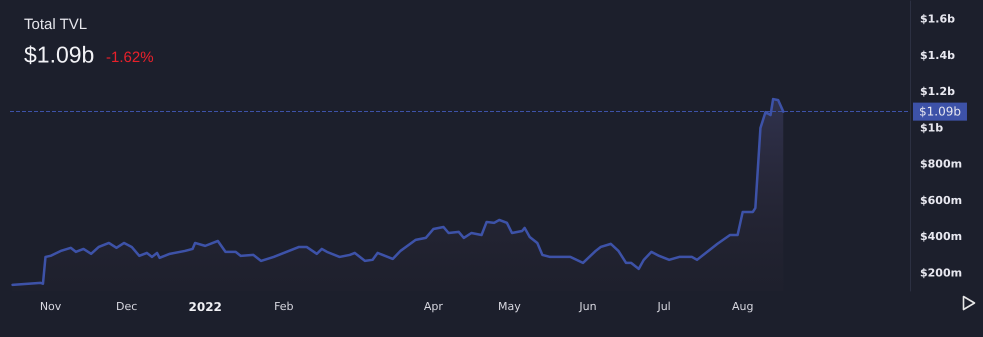 Image resolution: width=983 pixels, height=337 pixels. Describe the element at coordinates (932, 127) in the screenshot. I see `y-tick-label: $1b` at that location.